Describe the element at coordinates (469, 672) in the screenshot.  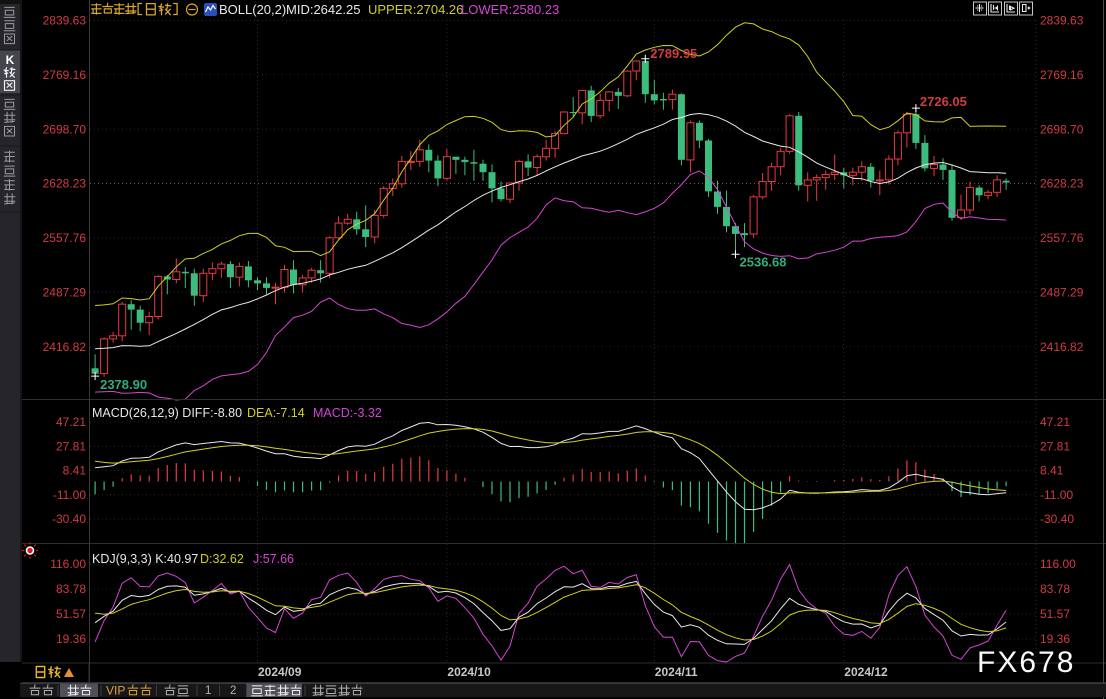
I see `svg-text: 2024/10` at that location.